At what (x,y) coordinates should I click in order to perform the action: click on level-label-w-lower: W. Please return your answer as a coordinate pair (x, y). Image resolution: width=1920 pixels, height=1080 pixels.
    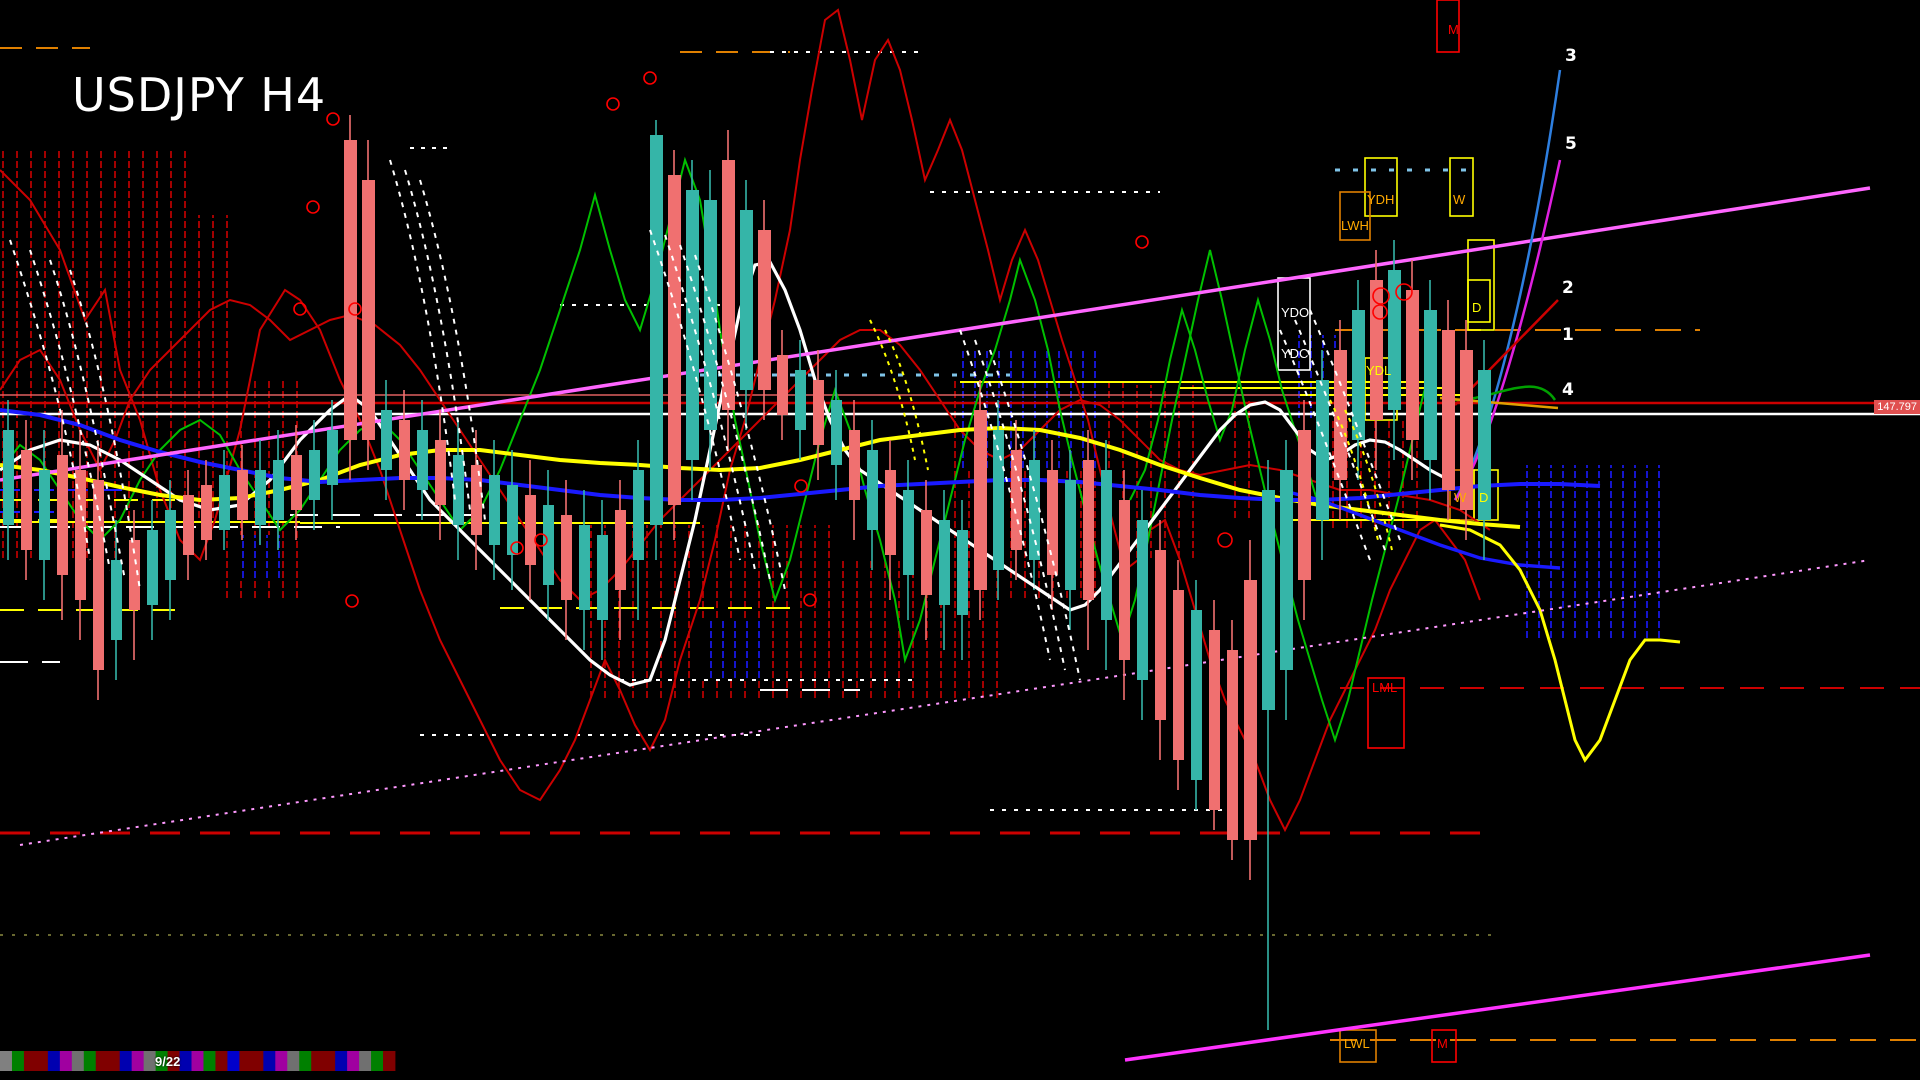
    Looking at the image, I should click on (1460, 497).